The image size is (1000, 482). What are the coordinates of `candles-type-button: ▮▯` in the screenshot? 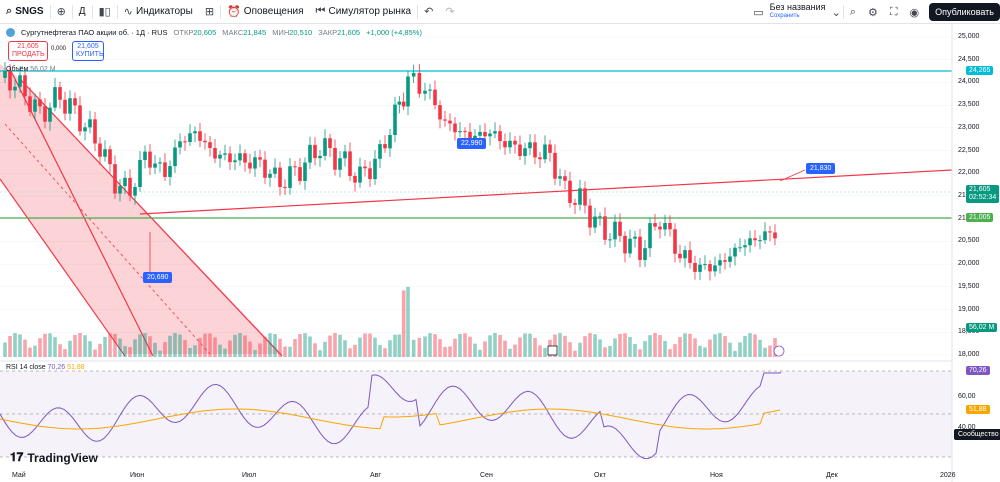 It's located at (105, 12).